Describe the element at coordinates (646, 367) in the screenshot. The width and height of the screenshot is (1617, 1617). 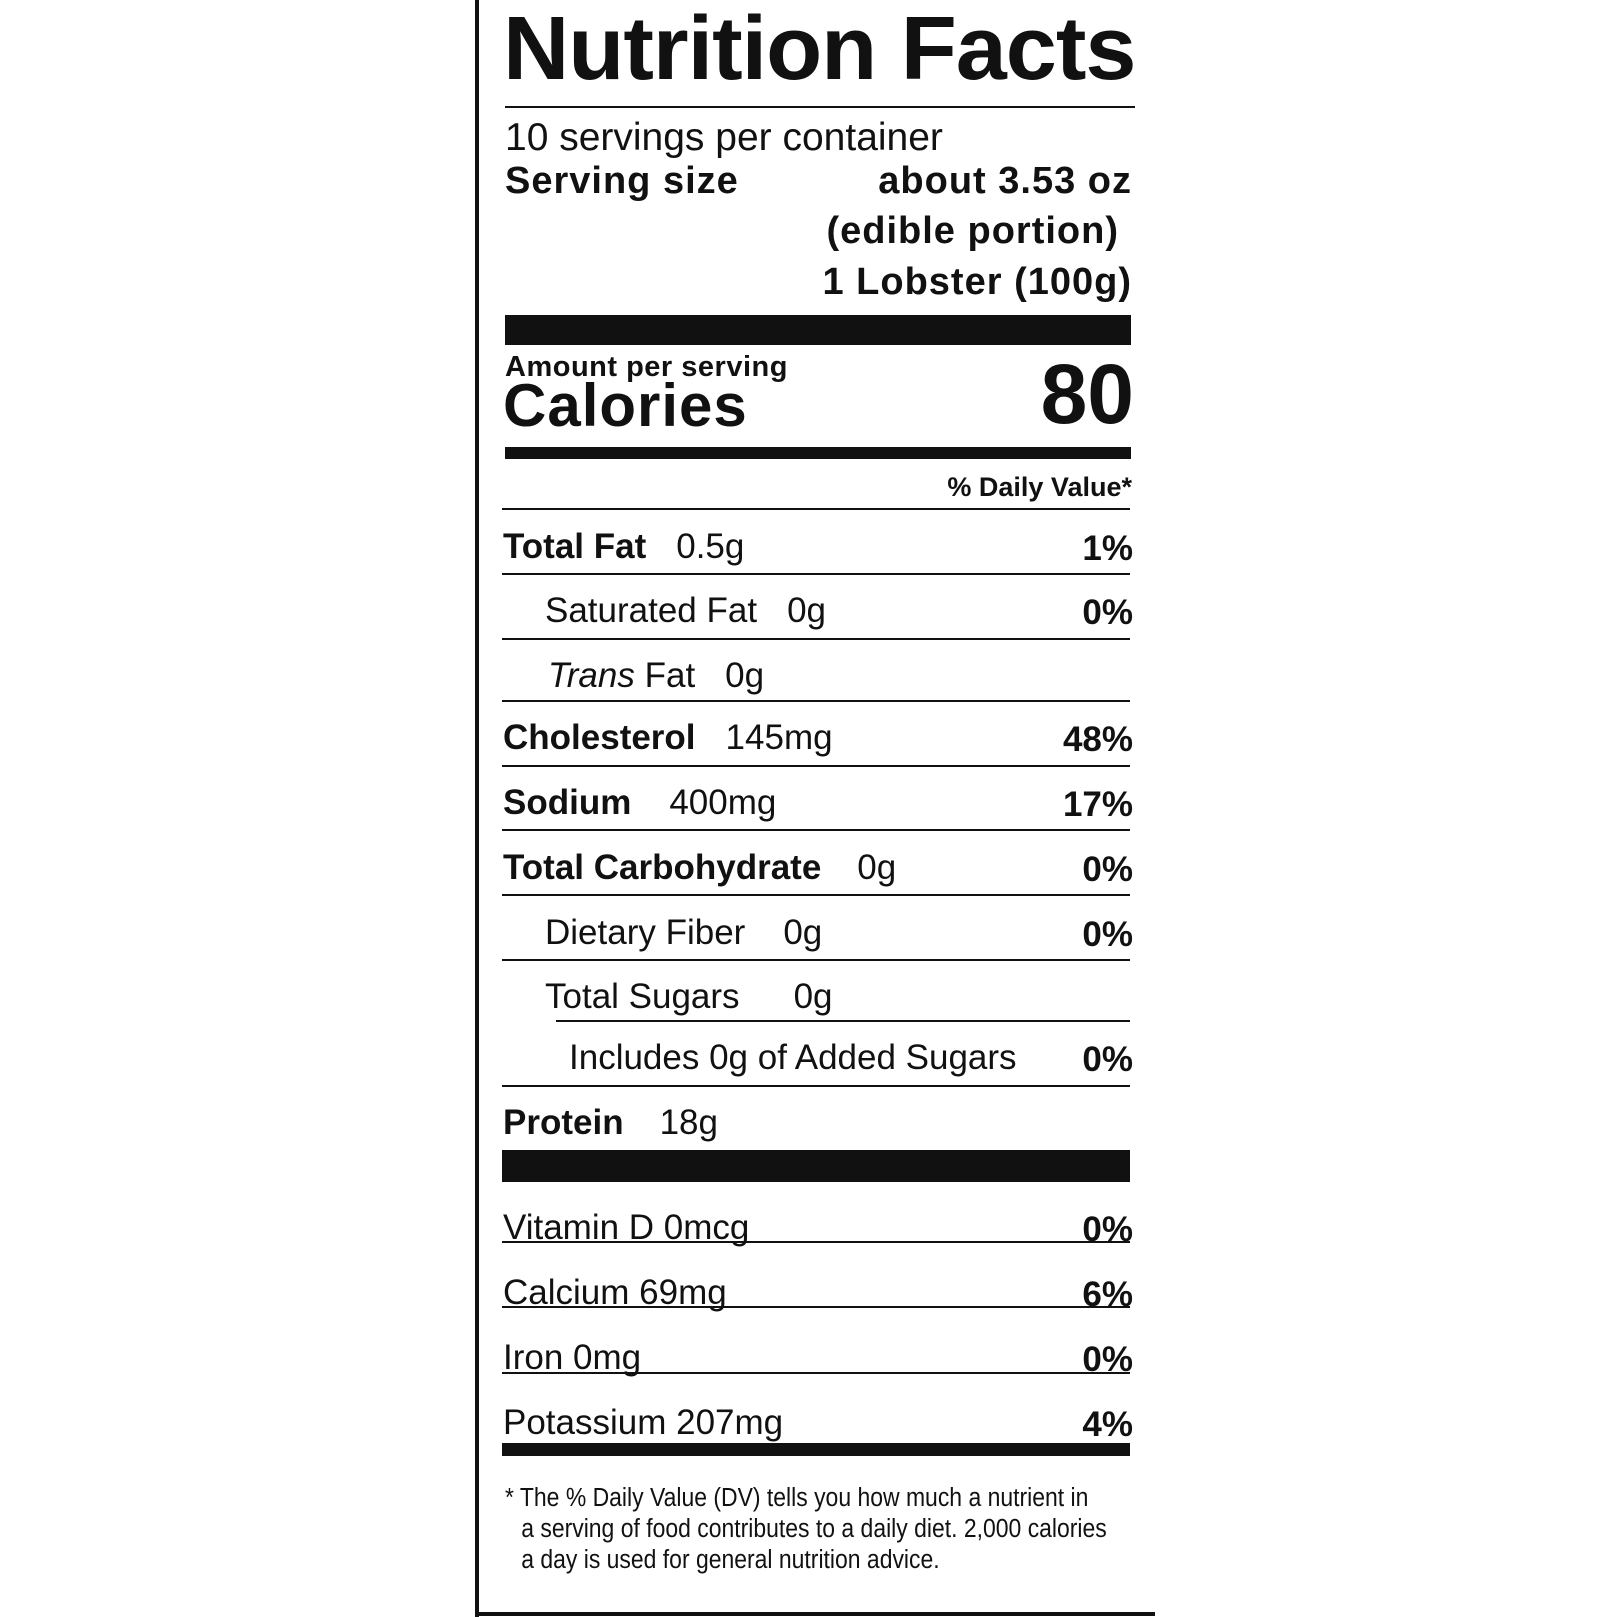
I see `amount-per-serving: Amount per serving` at that location.